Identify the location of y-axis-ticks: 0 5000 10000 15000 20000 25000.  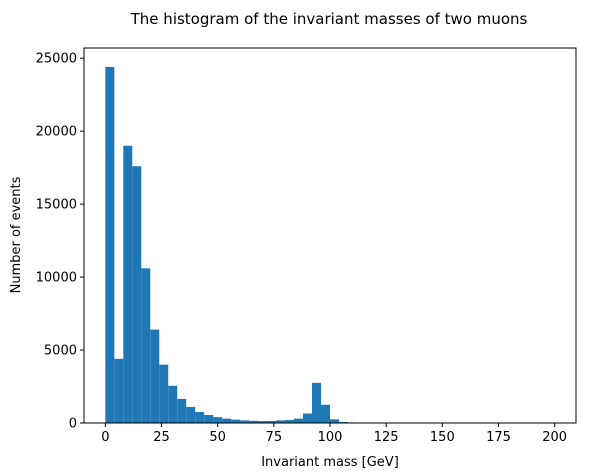
(60, 242).